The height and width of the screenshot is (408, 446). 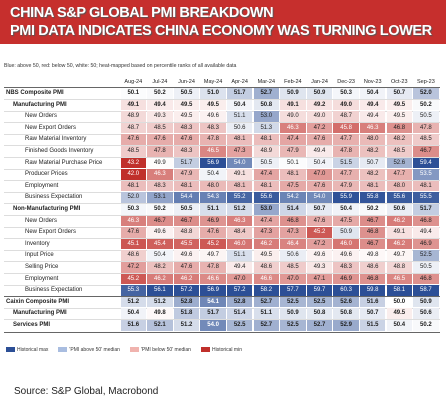 What do you see at coordinates (226, 350) in the screenshot?
I see `legend-label: Historical min` at bounding box center [226, 350].